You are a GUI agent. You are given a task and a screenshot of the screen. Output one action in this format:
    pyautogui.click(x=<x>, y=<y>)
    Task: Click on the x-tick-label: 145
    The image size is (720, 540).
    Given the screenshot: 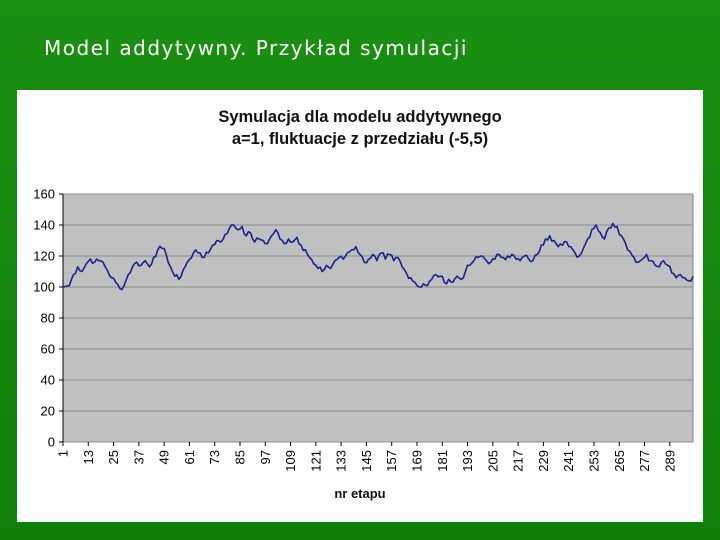 What is the action you would take?
    pyautogui.click(x=366, y=461)
    